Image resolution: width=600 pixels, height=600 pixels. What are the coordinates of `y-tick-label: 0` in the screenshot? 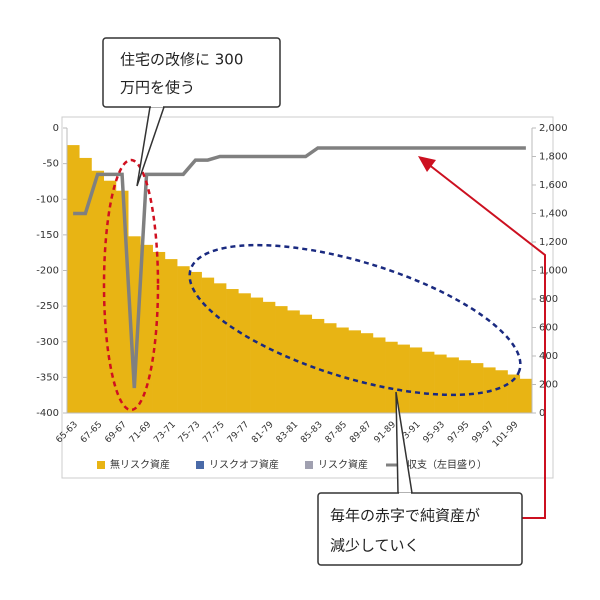 It's located at (56, 128).